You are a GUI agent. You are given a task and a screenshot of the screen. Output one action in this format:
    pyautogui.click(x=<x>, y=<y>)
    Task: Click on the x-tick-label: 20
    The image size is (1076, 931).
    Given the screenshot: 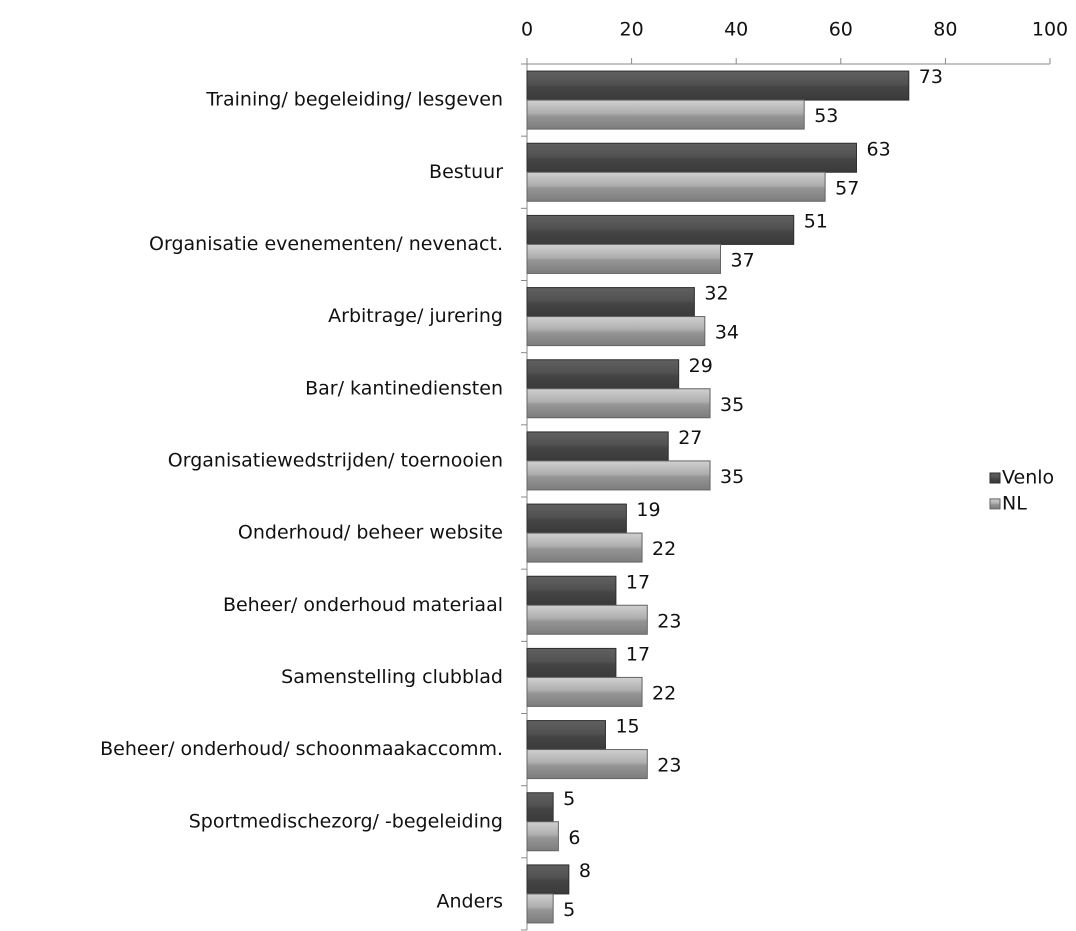 What is the action you would take?
    pyautogui.click(x=632, y=30)
    